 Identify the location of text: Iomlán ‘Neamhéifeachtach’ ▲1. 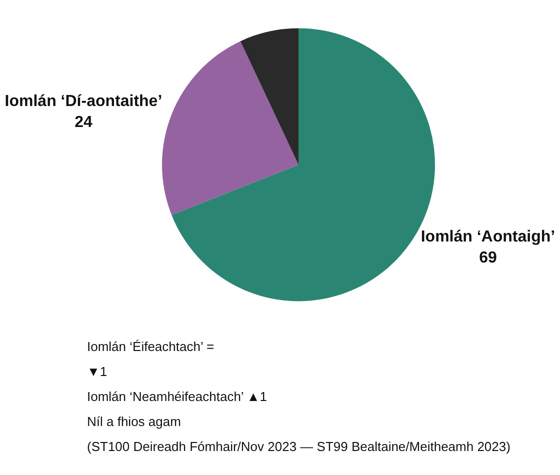
(177, 396).